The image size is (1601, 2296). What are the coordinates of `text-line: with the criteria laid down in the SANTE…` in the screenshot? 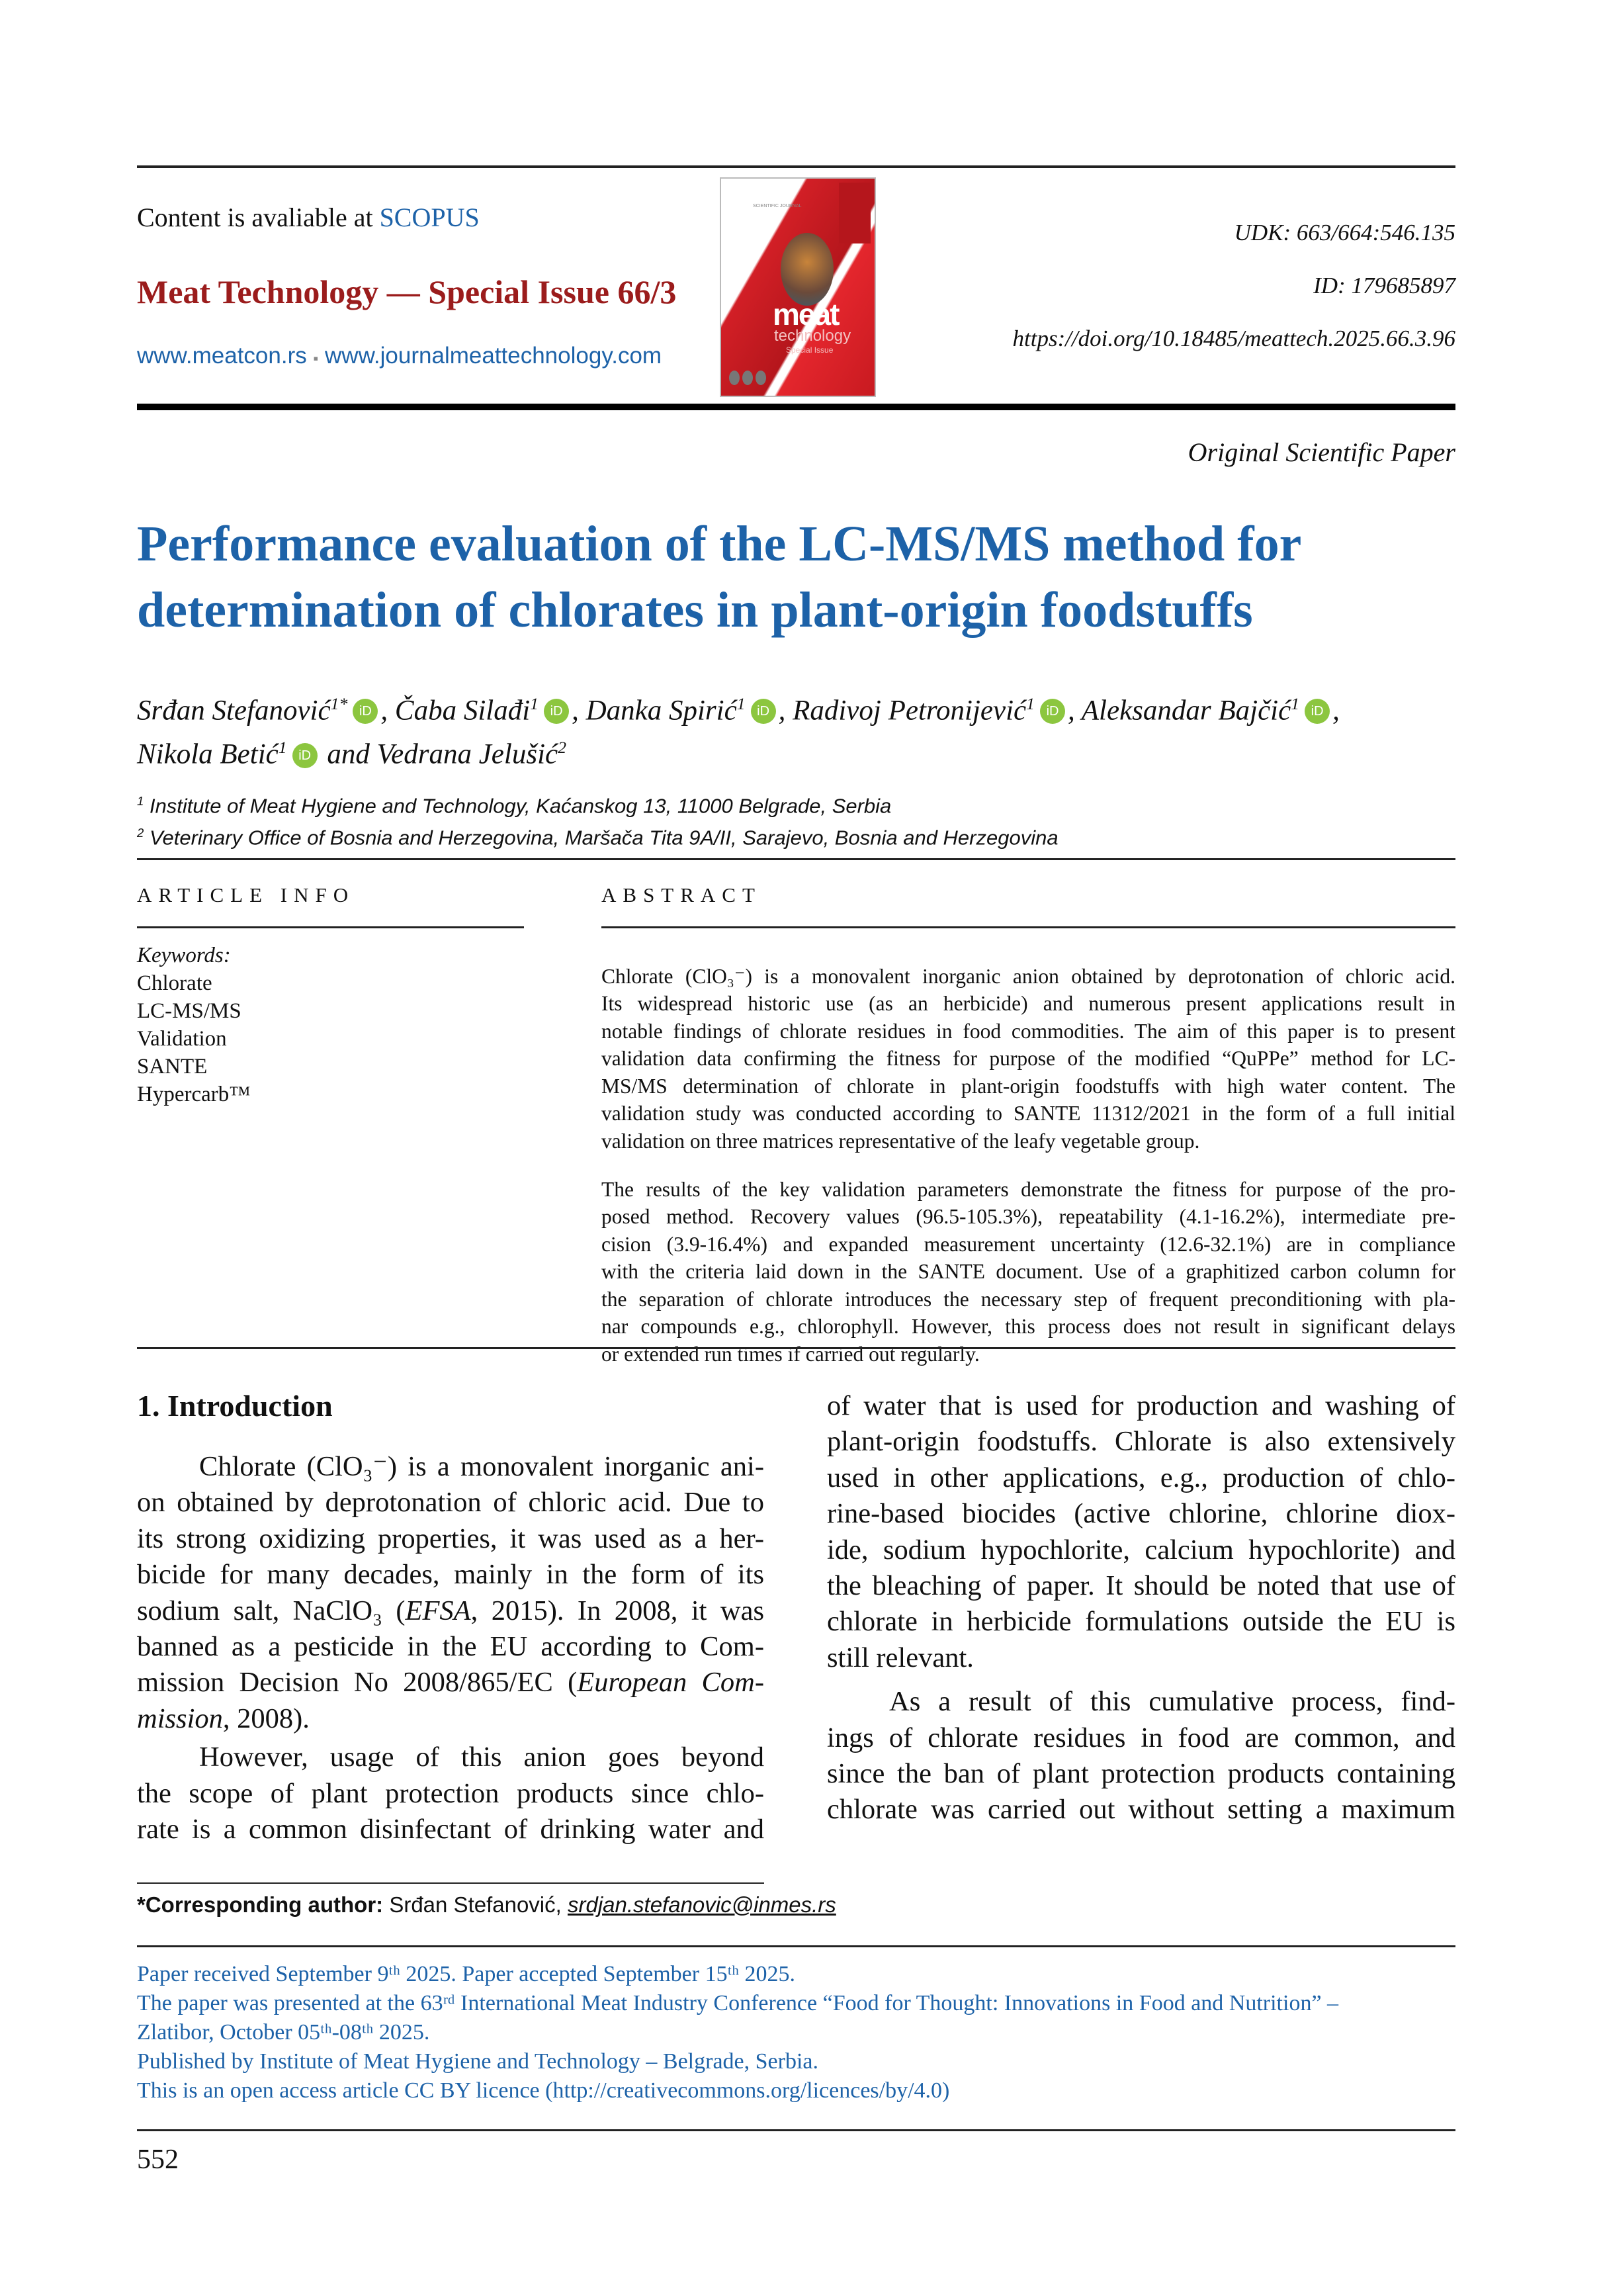 It's located at (1028, 1271).